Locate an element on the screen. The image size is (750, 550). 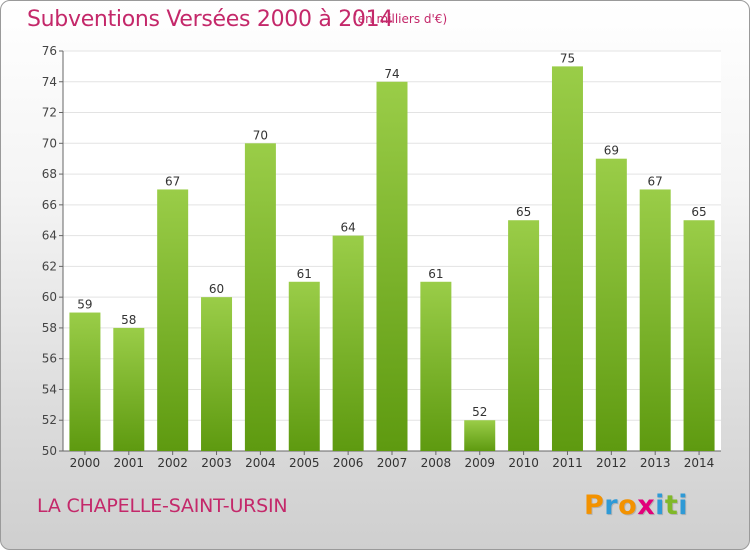
bar-value-label: 64 is located at coordinates (347, 228).